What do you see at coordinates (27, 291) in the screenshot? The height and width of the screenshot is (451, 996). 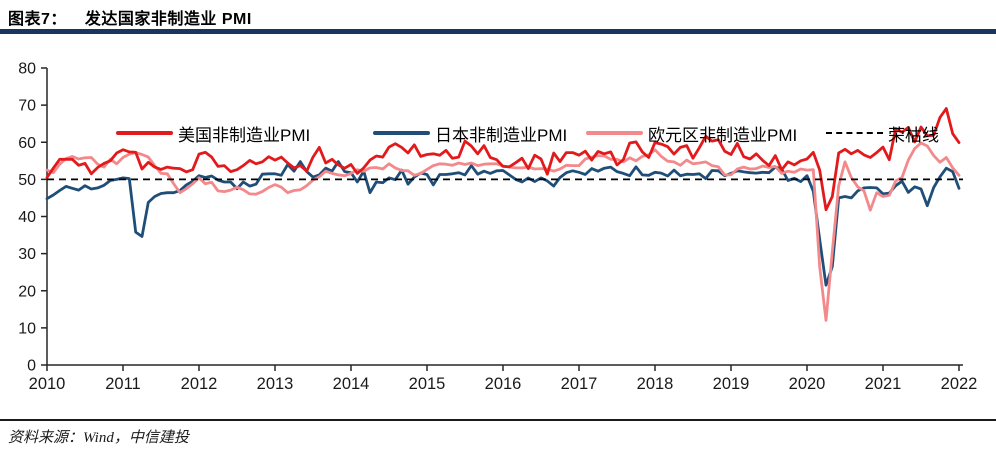 I see `y-tick-label: 20` at bounding box center [27, 291].